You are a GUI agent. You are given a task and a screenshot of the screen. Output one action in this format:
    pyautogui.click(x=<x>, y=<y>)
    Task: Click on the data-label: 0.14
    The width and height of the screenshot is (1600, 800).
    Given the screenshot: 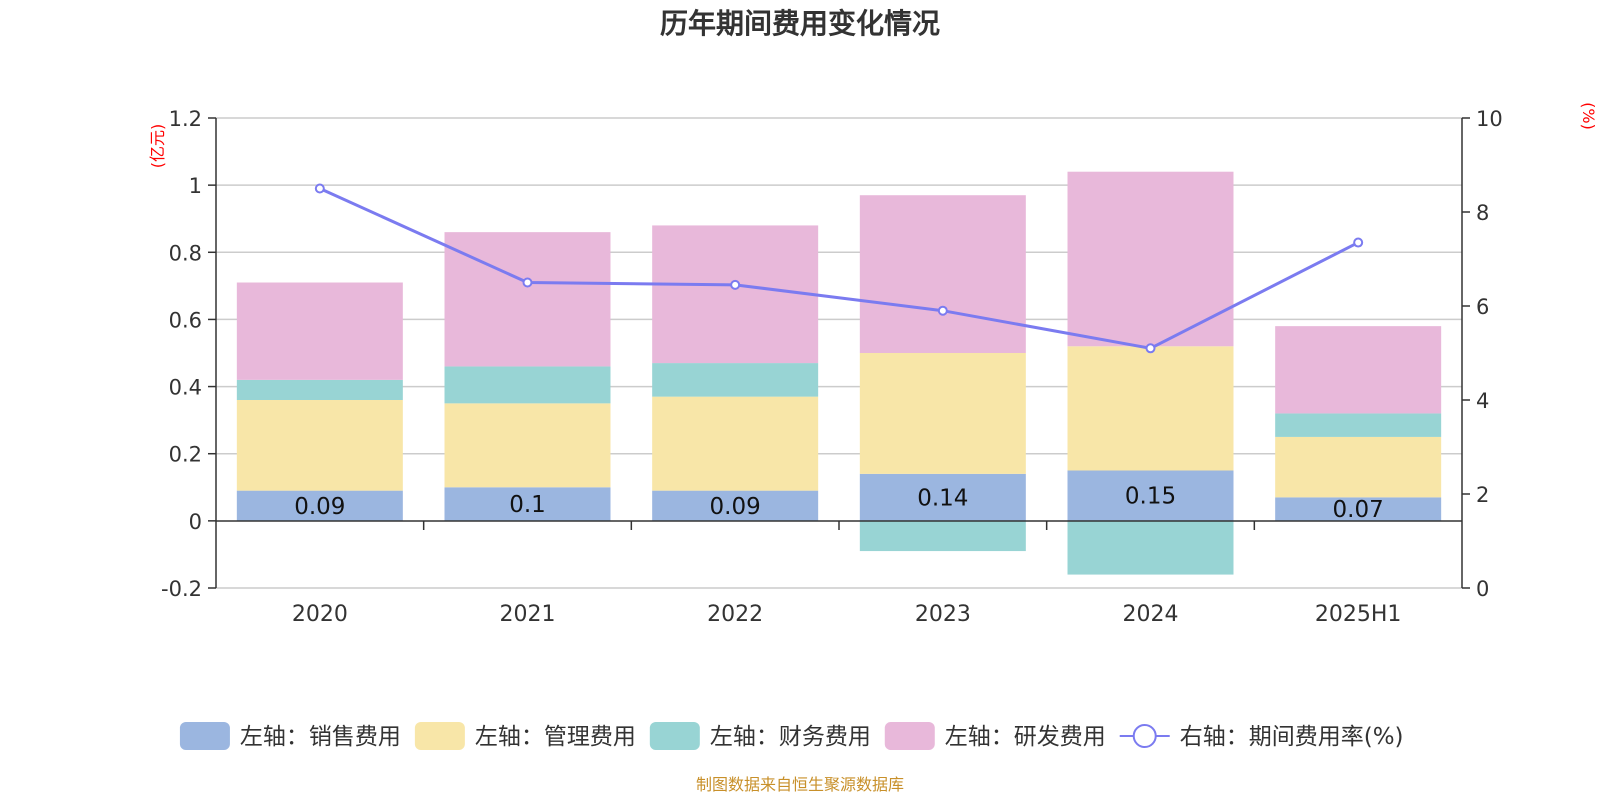 What is the action you would take?
    pyautogui.click(x=942, y=498)
    